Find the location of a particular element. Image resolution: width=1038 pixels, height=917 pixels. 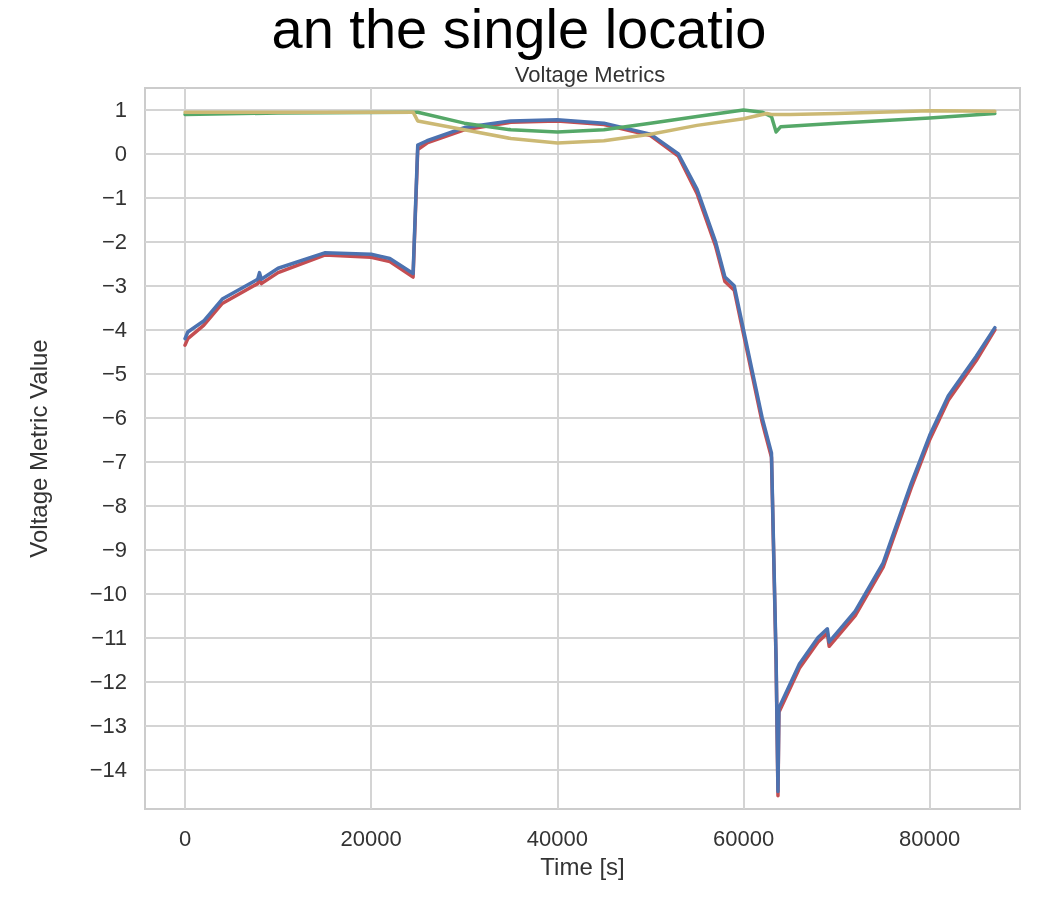

text: an the single locatio is located at coordinates (519, 30).